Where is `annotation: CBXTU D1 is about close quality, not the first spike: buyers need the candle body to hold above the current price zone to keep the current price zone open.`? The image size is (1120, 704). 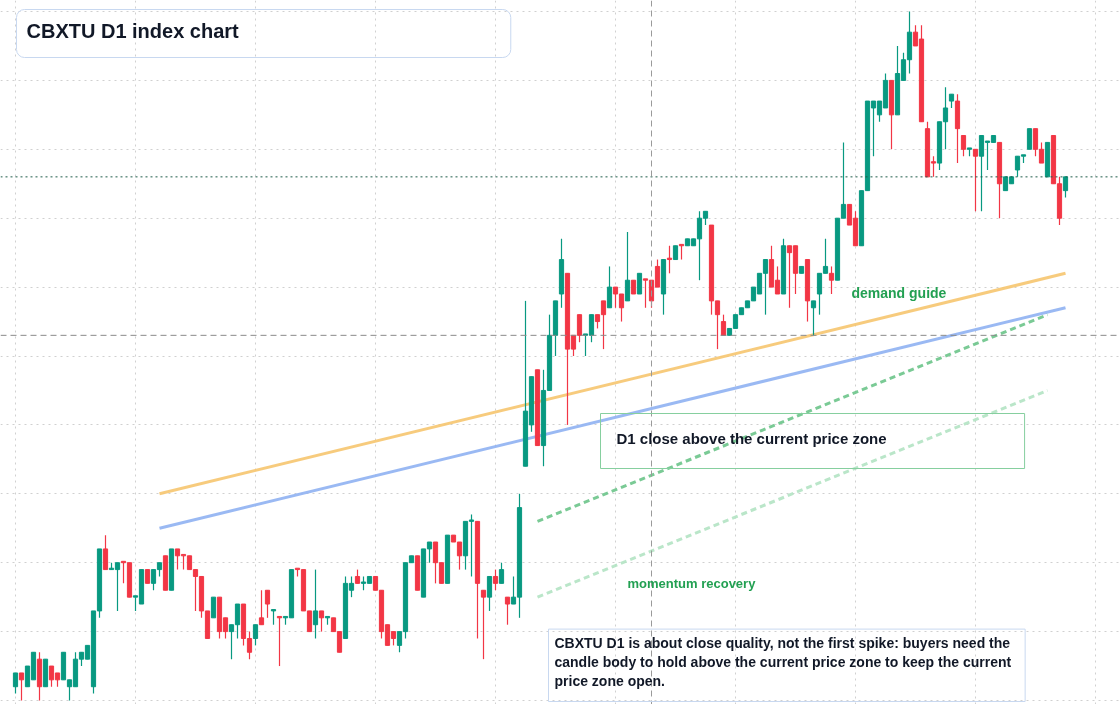
annotation: CBXTU D1 is about close quality, not the first spike: buyers need the candle body to hold above the current price zone to keep the current price zone open. is located at coordinates (783, 662).